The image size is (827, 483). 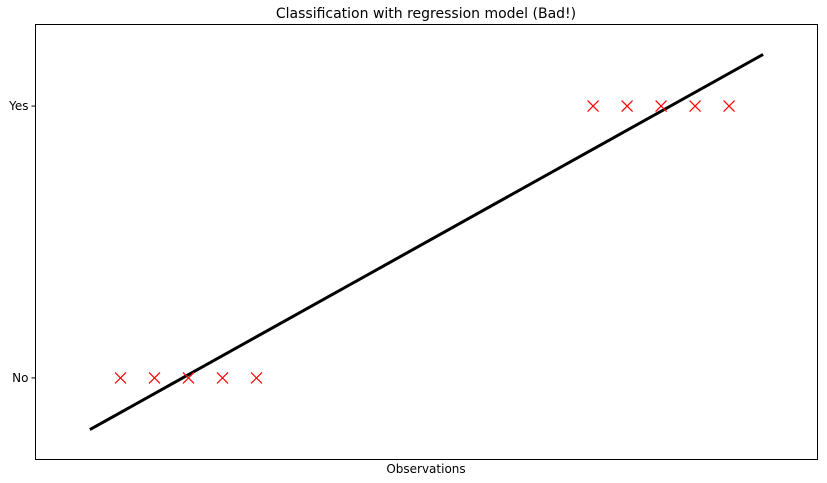 What do you see at coordinates (425, 469) in the screenshot?
I see `x-axis-label: Observations` at bounding box center [425, 469].